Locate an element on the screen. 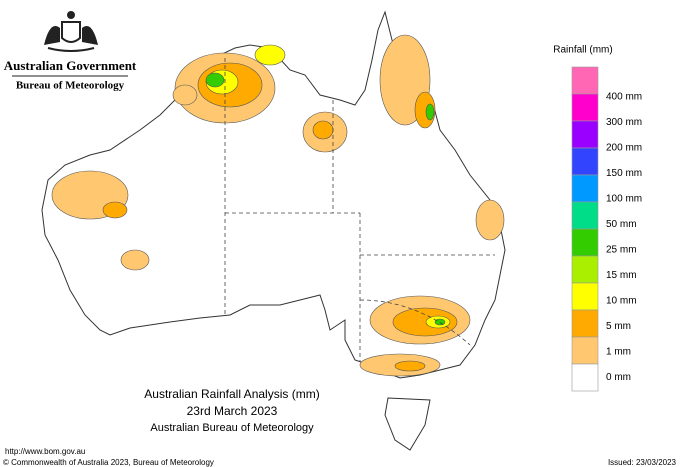  government-name: Australian Government is located at coordinates (70, 65).